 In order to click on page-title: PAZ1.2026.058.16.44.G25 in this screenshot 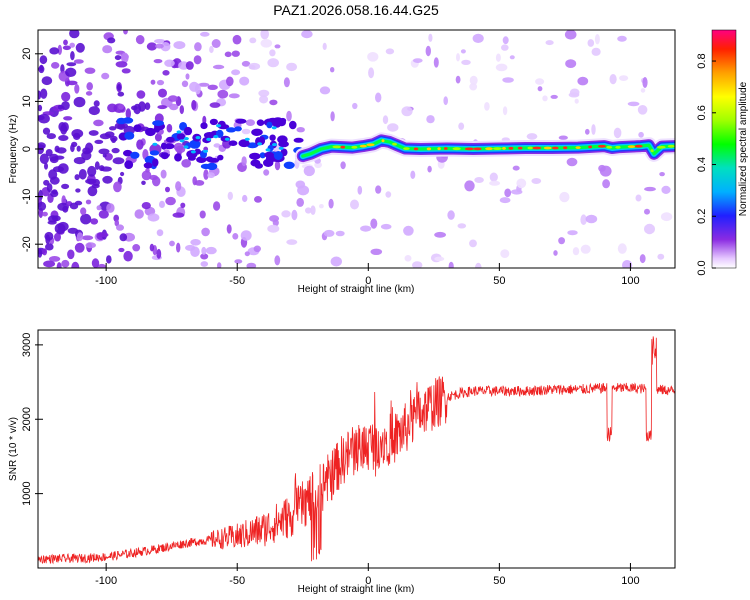, I will do `click(356, 10)`.